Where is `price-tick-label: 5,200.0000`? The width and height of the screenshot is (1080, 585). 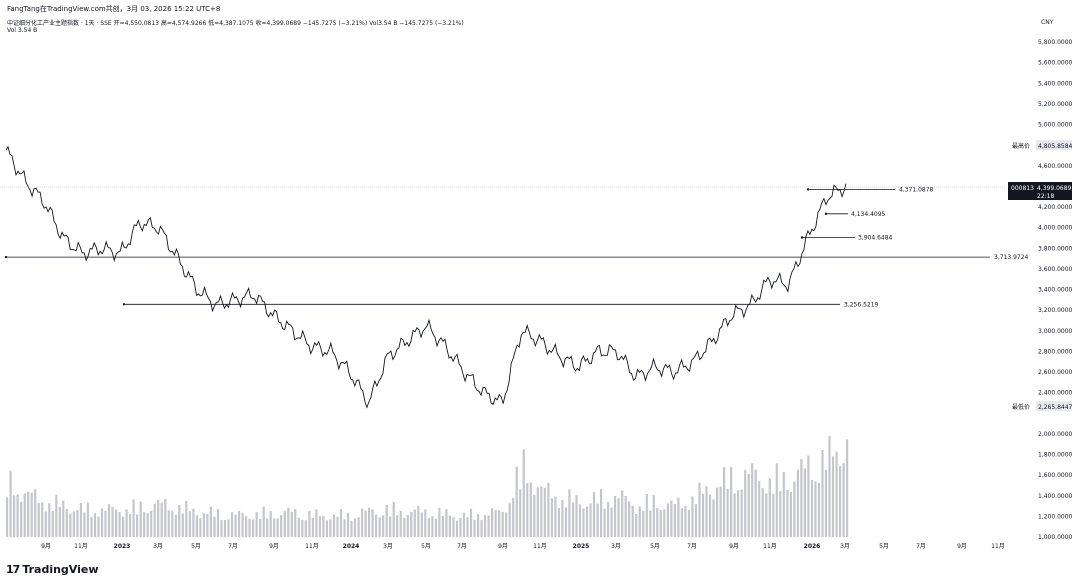
price-tick-label: 5,200.0000 is located at coordinates (1055, 104).